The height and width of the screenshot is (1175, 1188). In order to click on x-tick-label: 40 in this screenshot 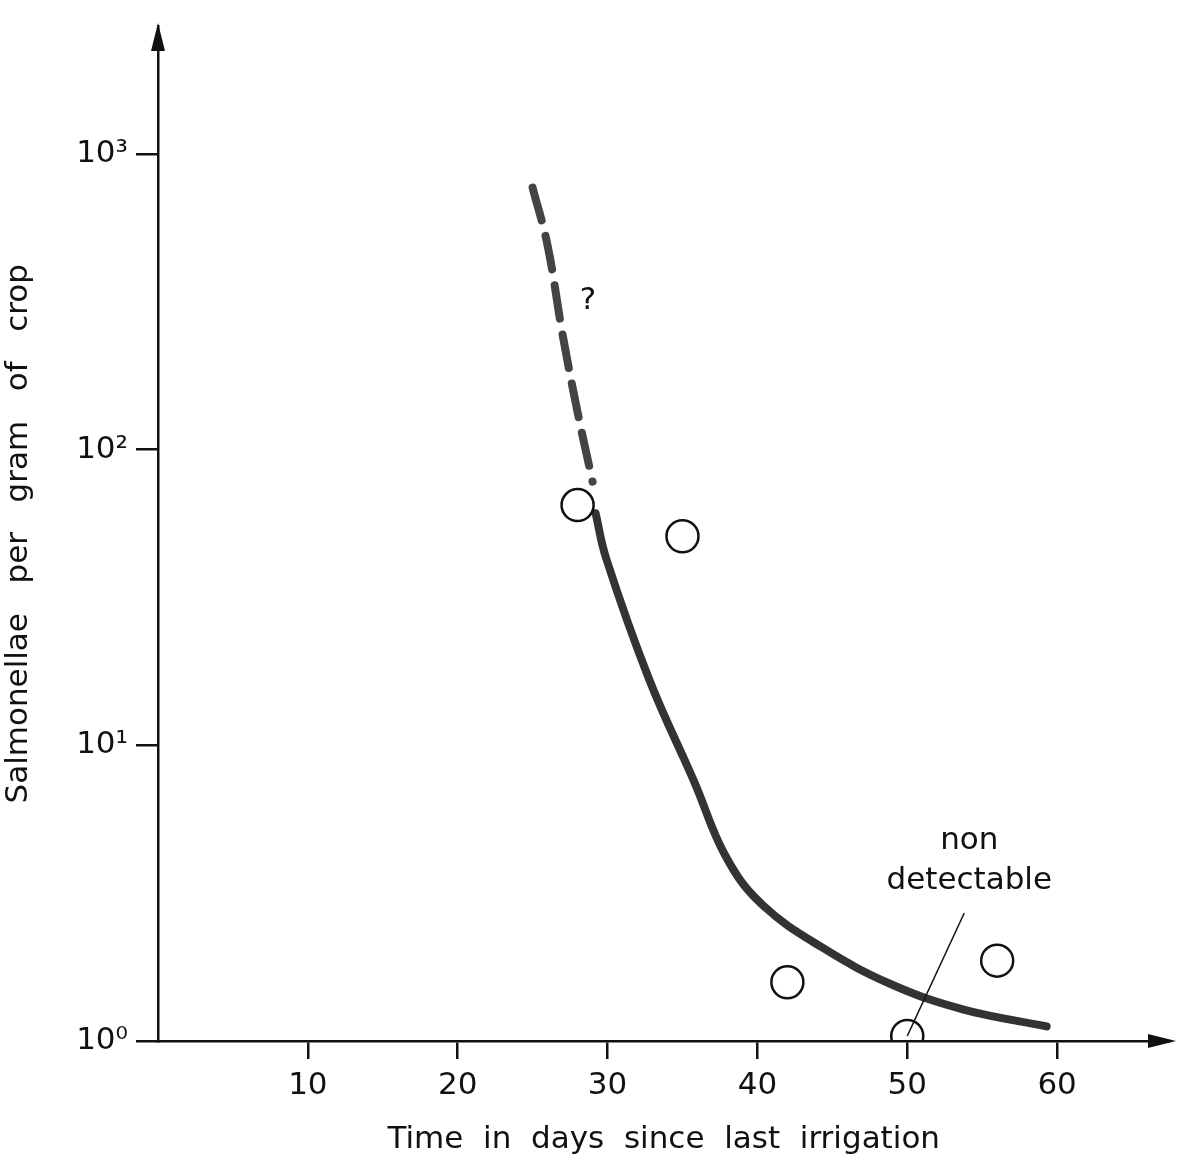, I will do `click(757, 1082)`.